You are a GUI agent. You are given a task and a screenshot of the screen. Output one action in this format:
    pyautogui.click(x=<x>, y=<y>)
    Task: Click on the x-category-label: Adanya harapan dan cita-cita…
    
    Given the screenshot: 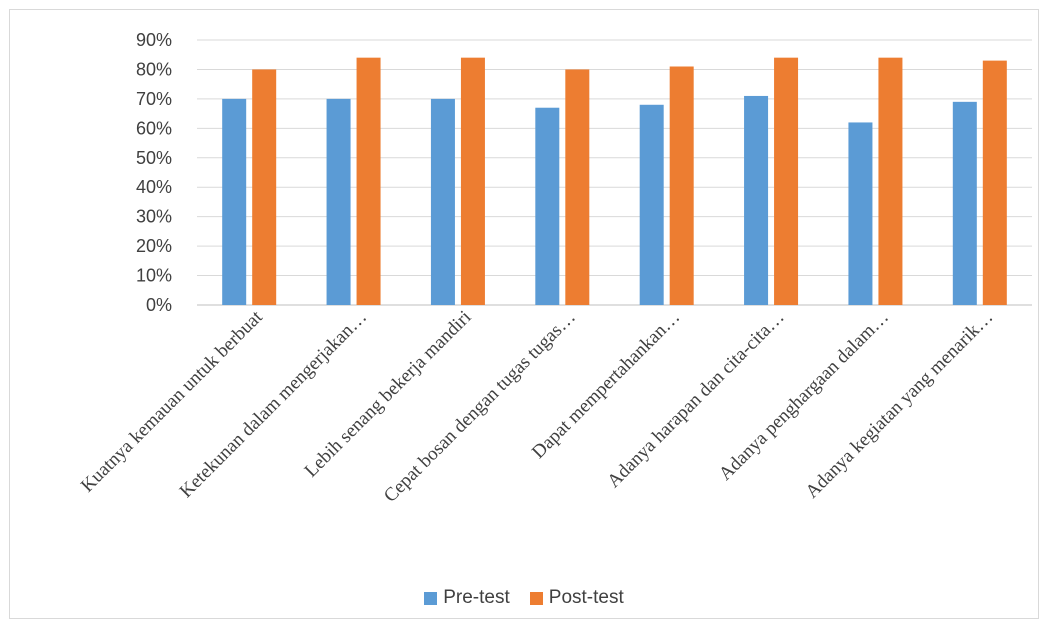 What is the action you would take?
    pyautogui.click(x=695, y=399)
    